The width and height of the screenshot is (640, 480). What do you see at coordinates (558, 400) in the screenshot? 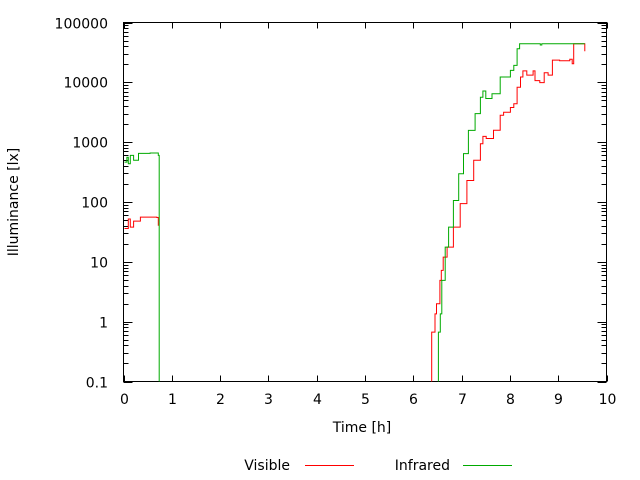
I see `x-tick-label: 9` at bounding box center [558, 400].